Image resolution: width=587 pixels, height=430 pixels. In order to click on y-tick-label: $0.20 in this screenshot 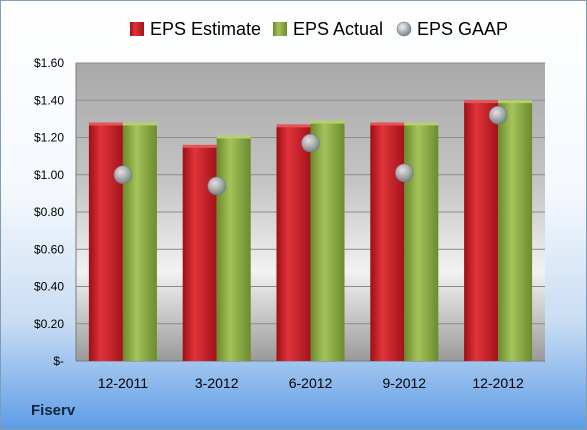, I will do `click(49, 324)`.